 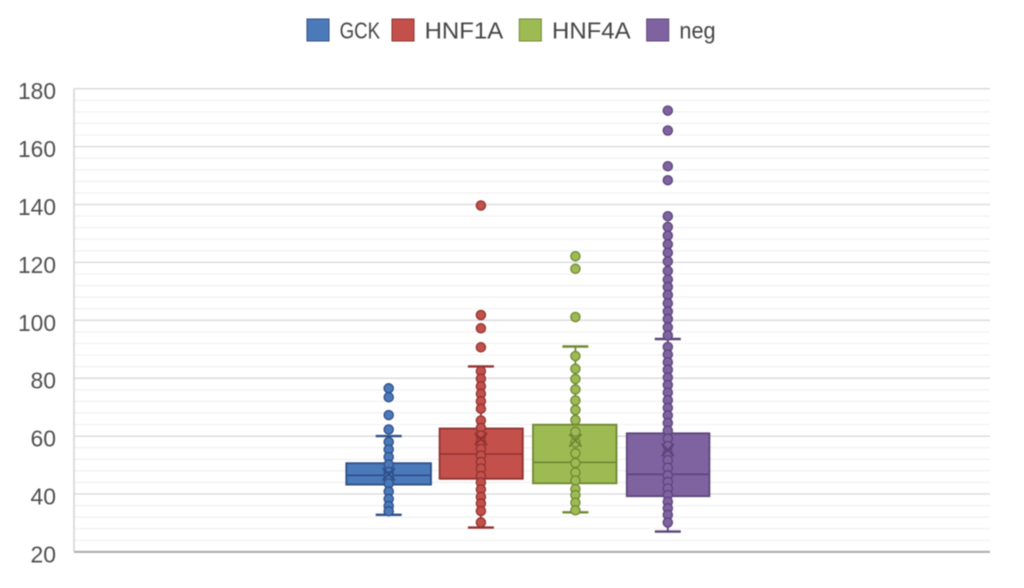 What do you see at coordinates (591, 31) in the screenshot?
I see `svg-text: HNF4A` at bounding box center [591, 31].